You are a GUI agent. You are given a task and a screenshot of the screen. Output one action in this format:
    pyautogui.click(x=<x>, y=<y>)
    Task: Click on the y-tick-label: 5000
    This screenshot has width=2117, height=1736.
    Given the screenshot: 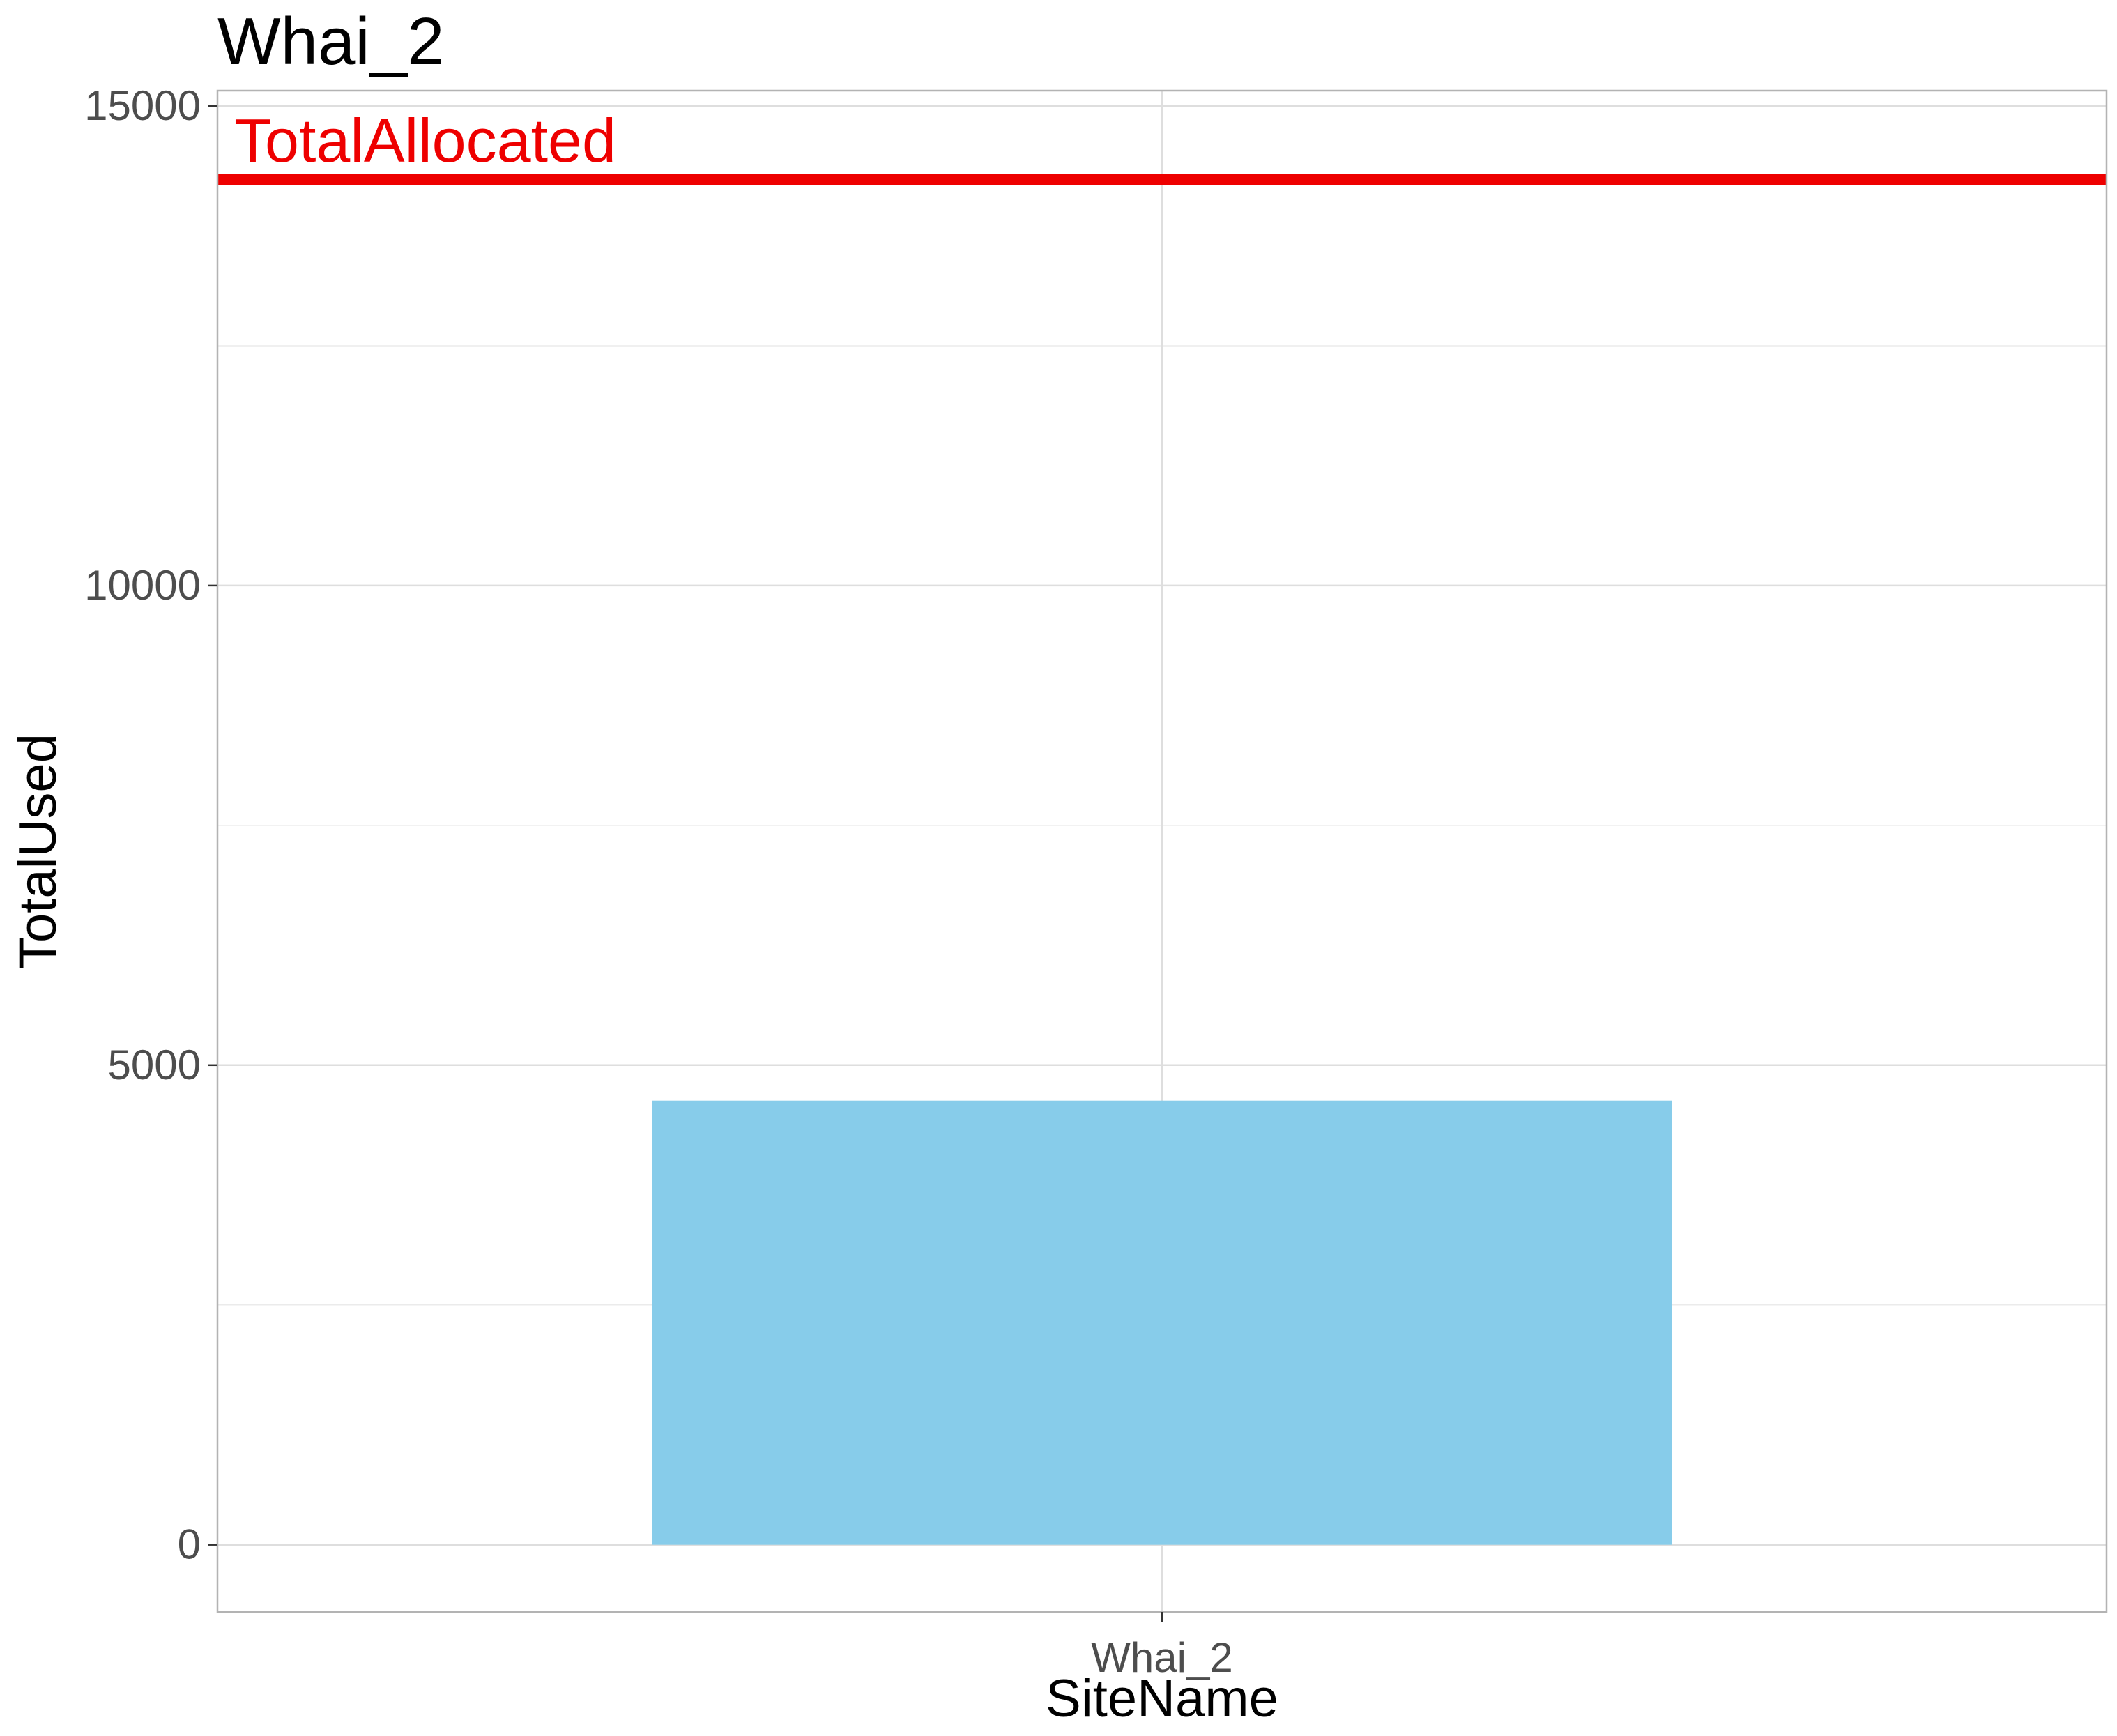 What is the action you would take?
    pyautogui.click(x=154, y=1065)
    